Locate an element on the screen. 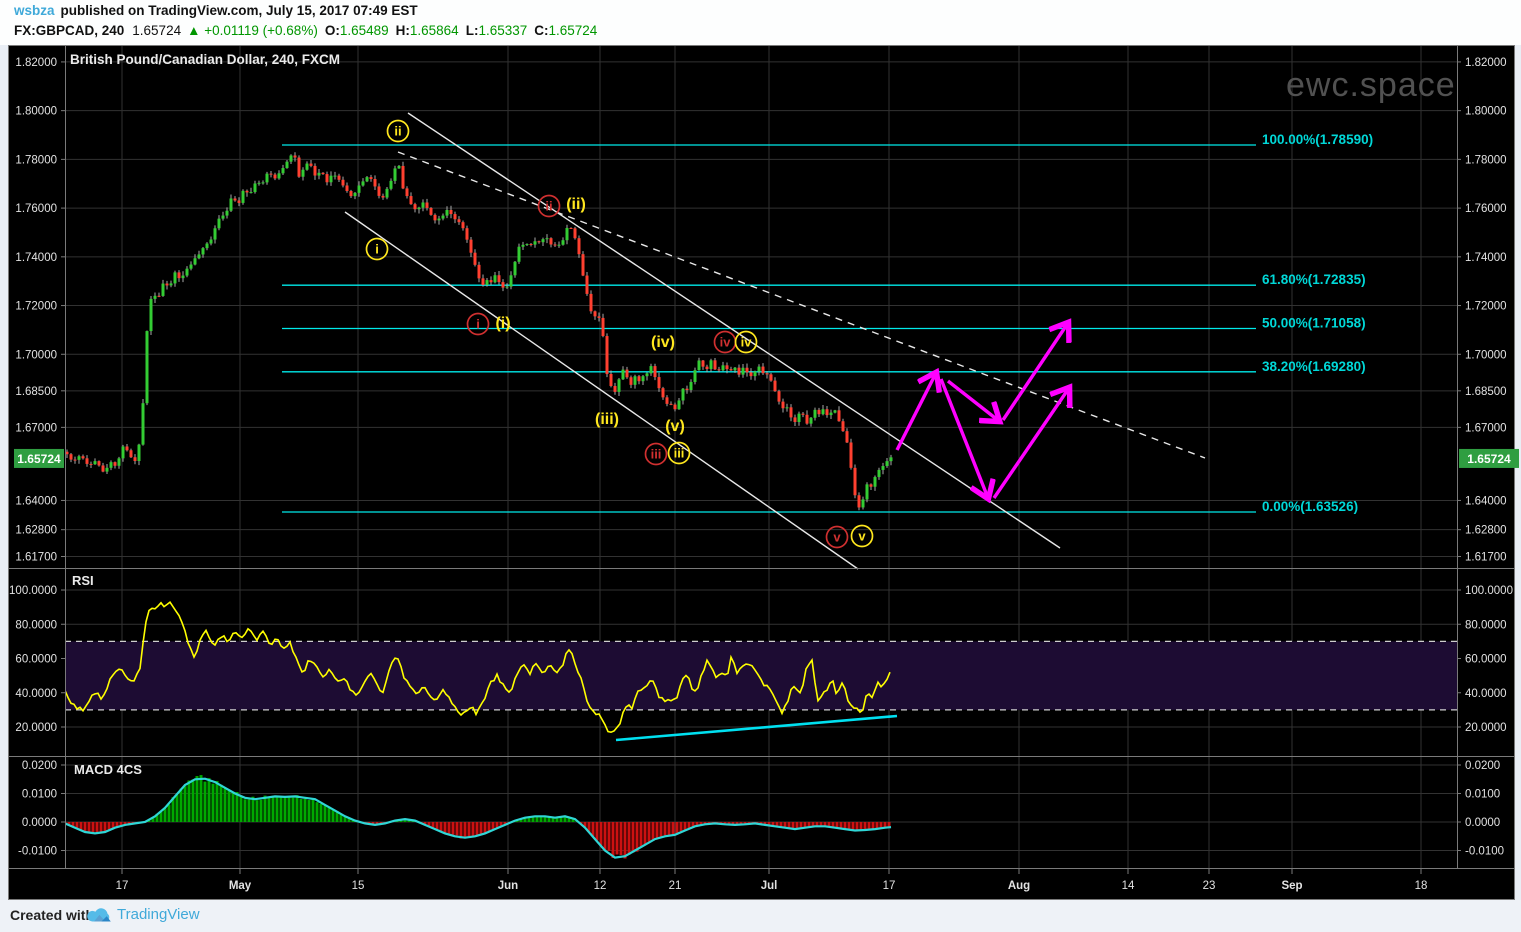 Image resolution: width=1521 pixels, height=932 pixels. rsi-band is located at coordinates (761, 675).